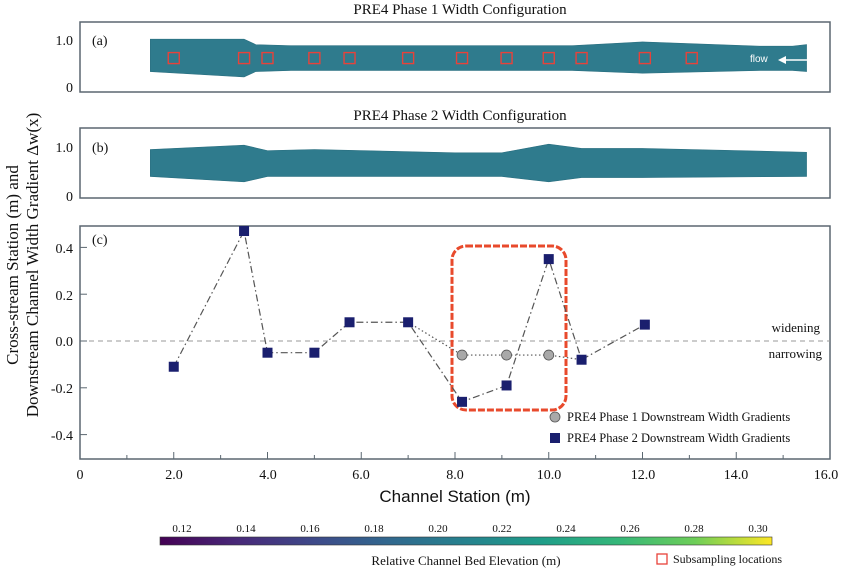 The image size is (850, 570). What do you see at coordinates (826, 475) in the screenshot?
I see `xtick-16: 16.0` at bounding box center [826, 475].